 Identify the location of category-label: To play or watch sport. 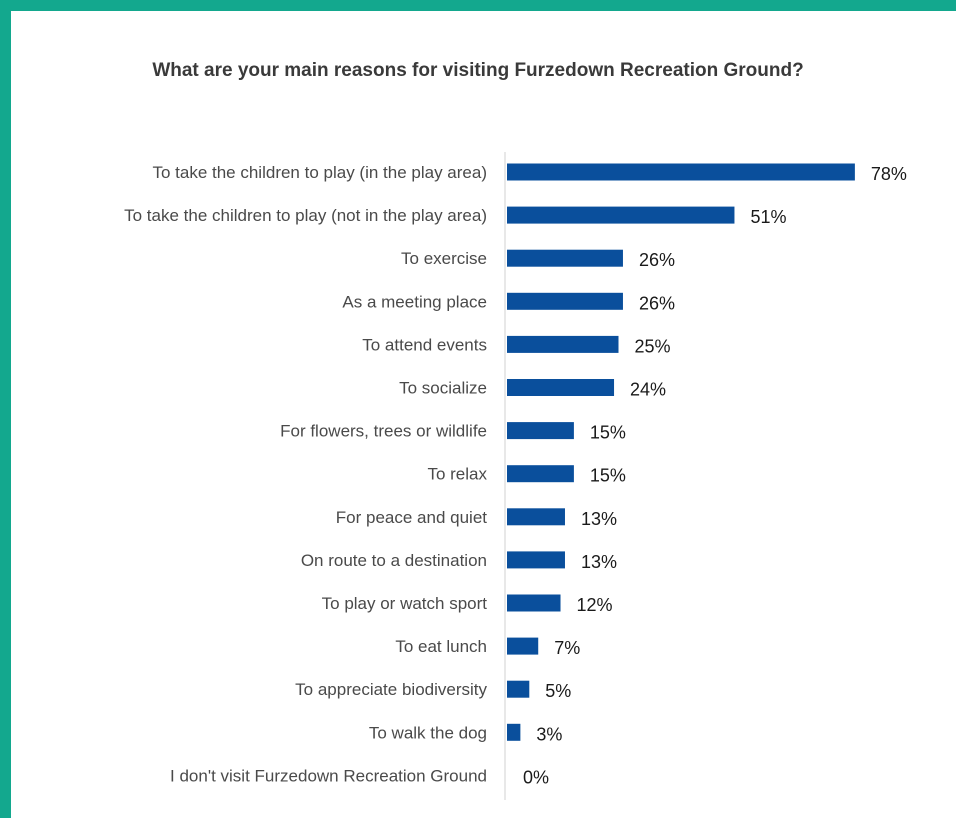
(405, 603).